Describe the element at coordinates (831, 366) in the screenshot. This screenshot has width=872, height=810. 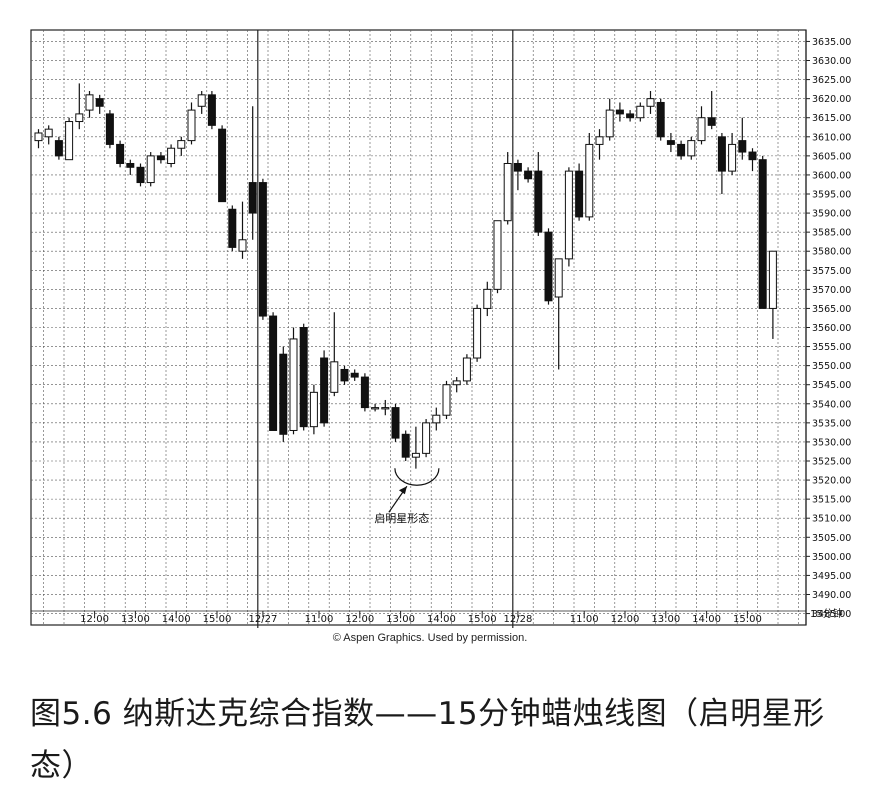
I see `y-tick-label: 3550.00` at that location.